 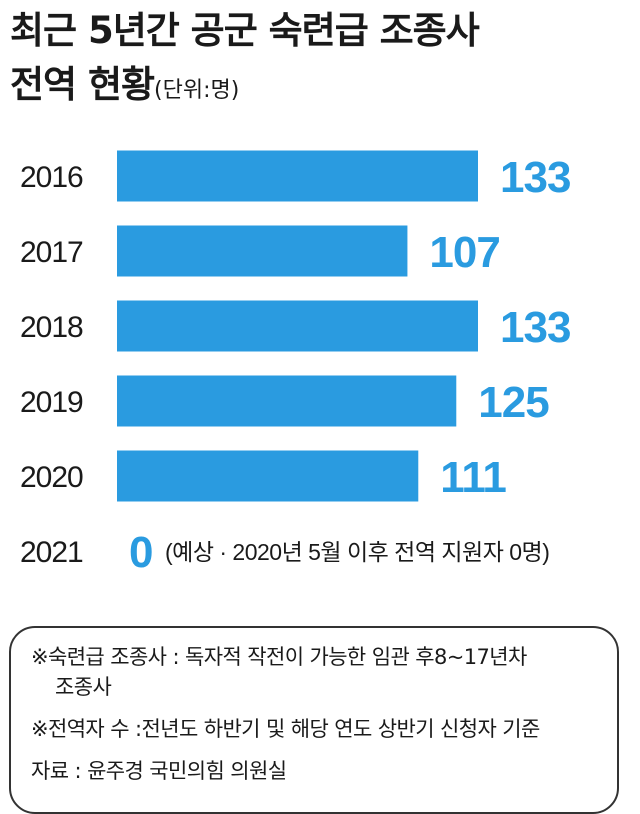 What do you see at coordinates (535, 327) in the screenshot?
I see `value-label-2018: 133` at bounding box center [535, 327].